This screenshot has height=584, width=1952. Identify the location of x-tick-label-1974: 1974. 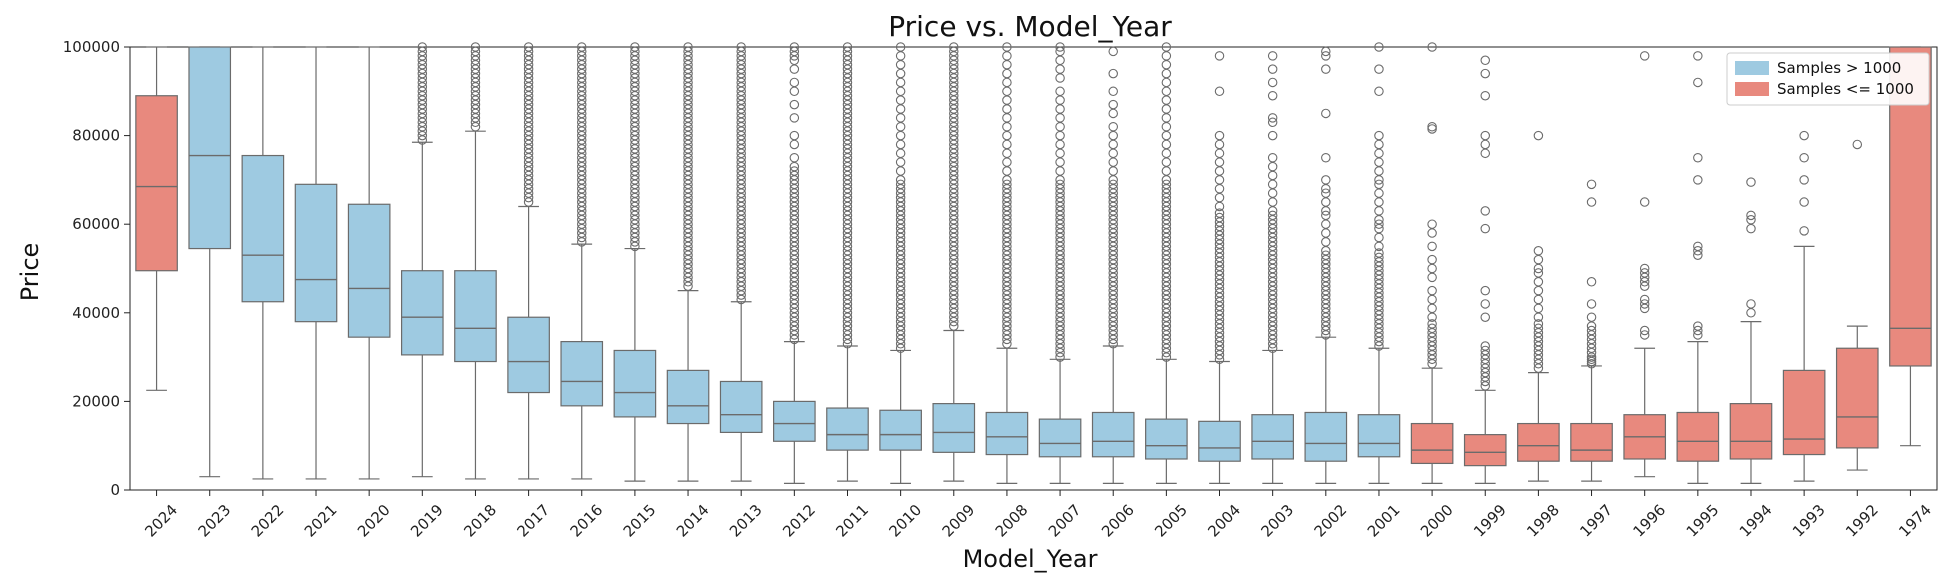
(1915, 521).